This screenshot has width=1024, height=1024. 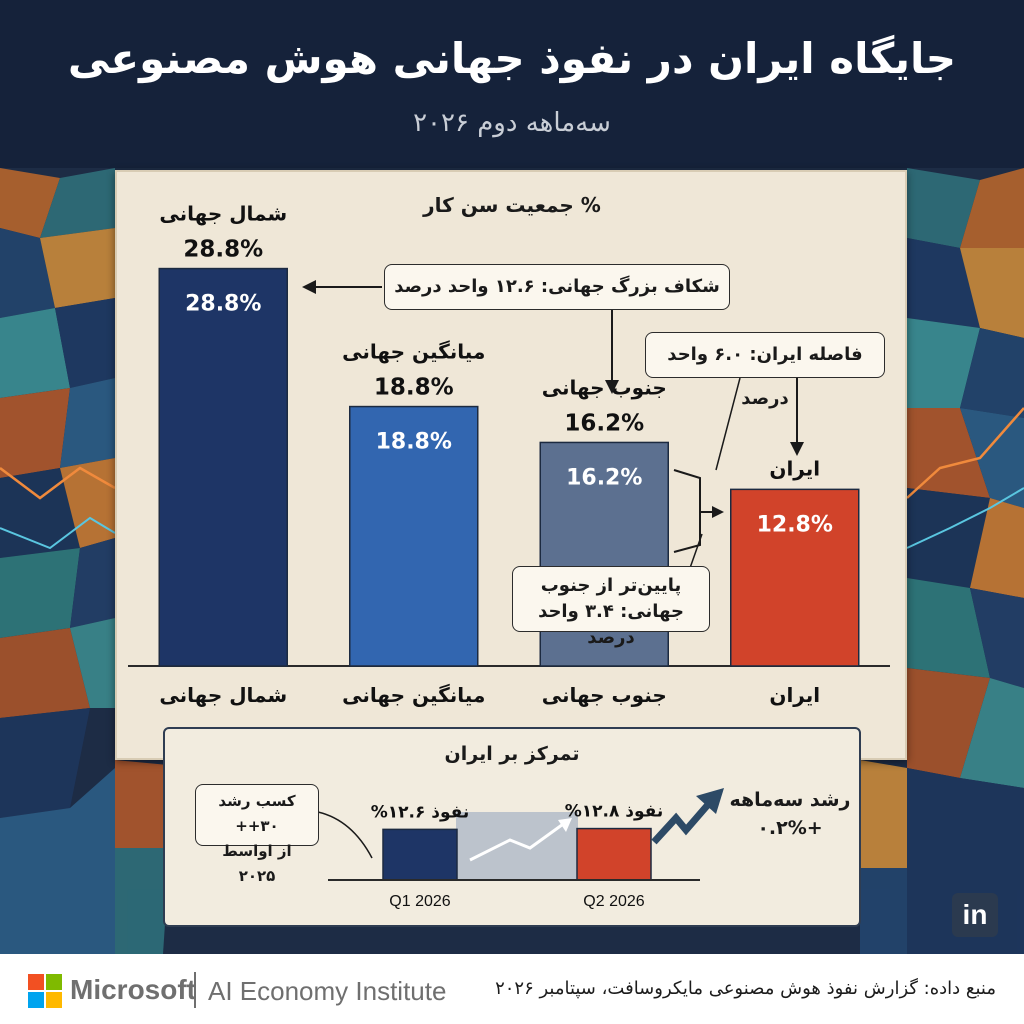 What do you see at coordinates (512, 123) in the screenshot?
I see `page-subtitle: سه‌ماهه دوم ۲۰۲۶` at bounding box center [512, 123].